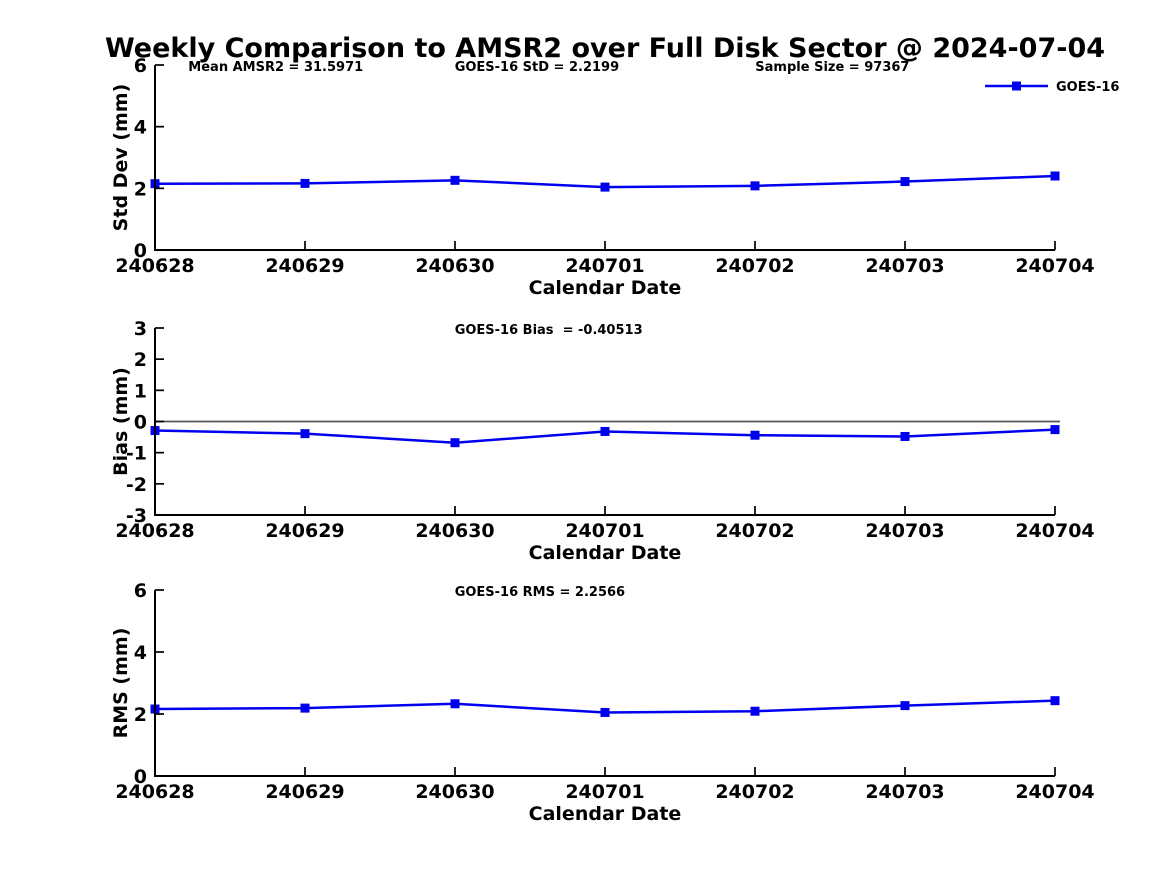 The image size is (1167, 875). Describe the element at coordinates (136, 485) in the screenshot. I see `y-tick-label: -2` at that location.